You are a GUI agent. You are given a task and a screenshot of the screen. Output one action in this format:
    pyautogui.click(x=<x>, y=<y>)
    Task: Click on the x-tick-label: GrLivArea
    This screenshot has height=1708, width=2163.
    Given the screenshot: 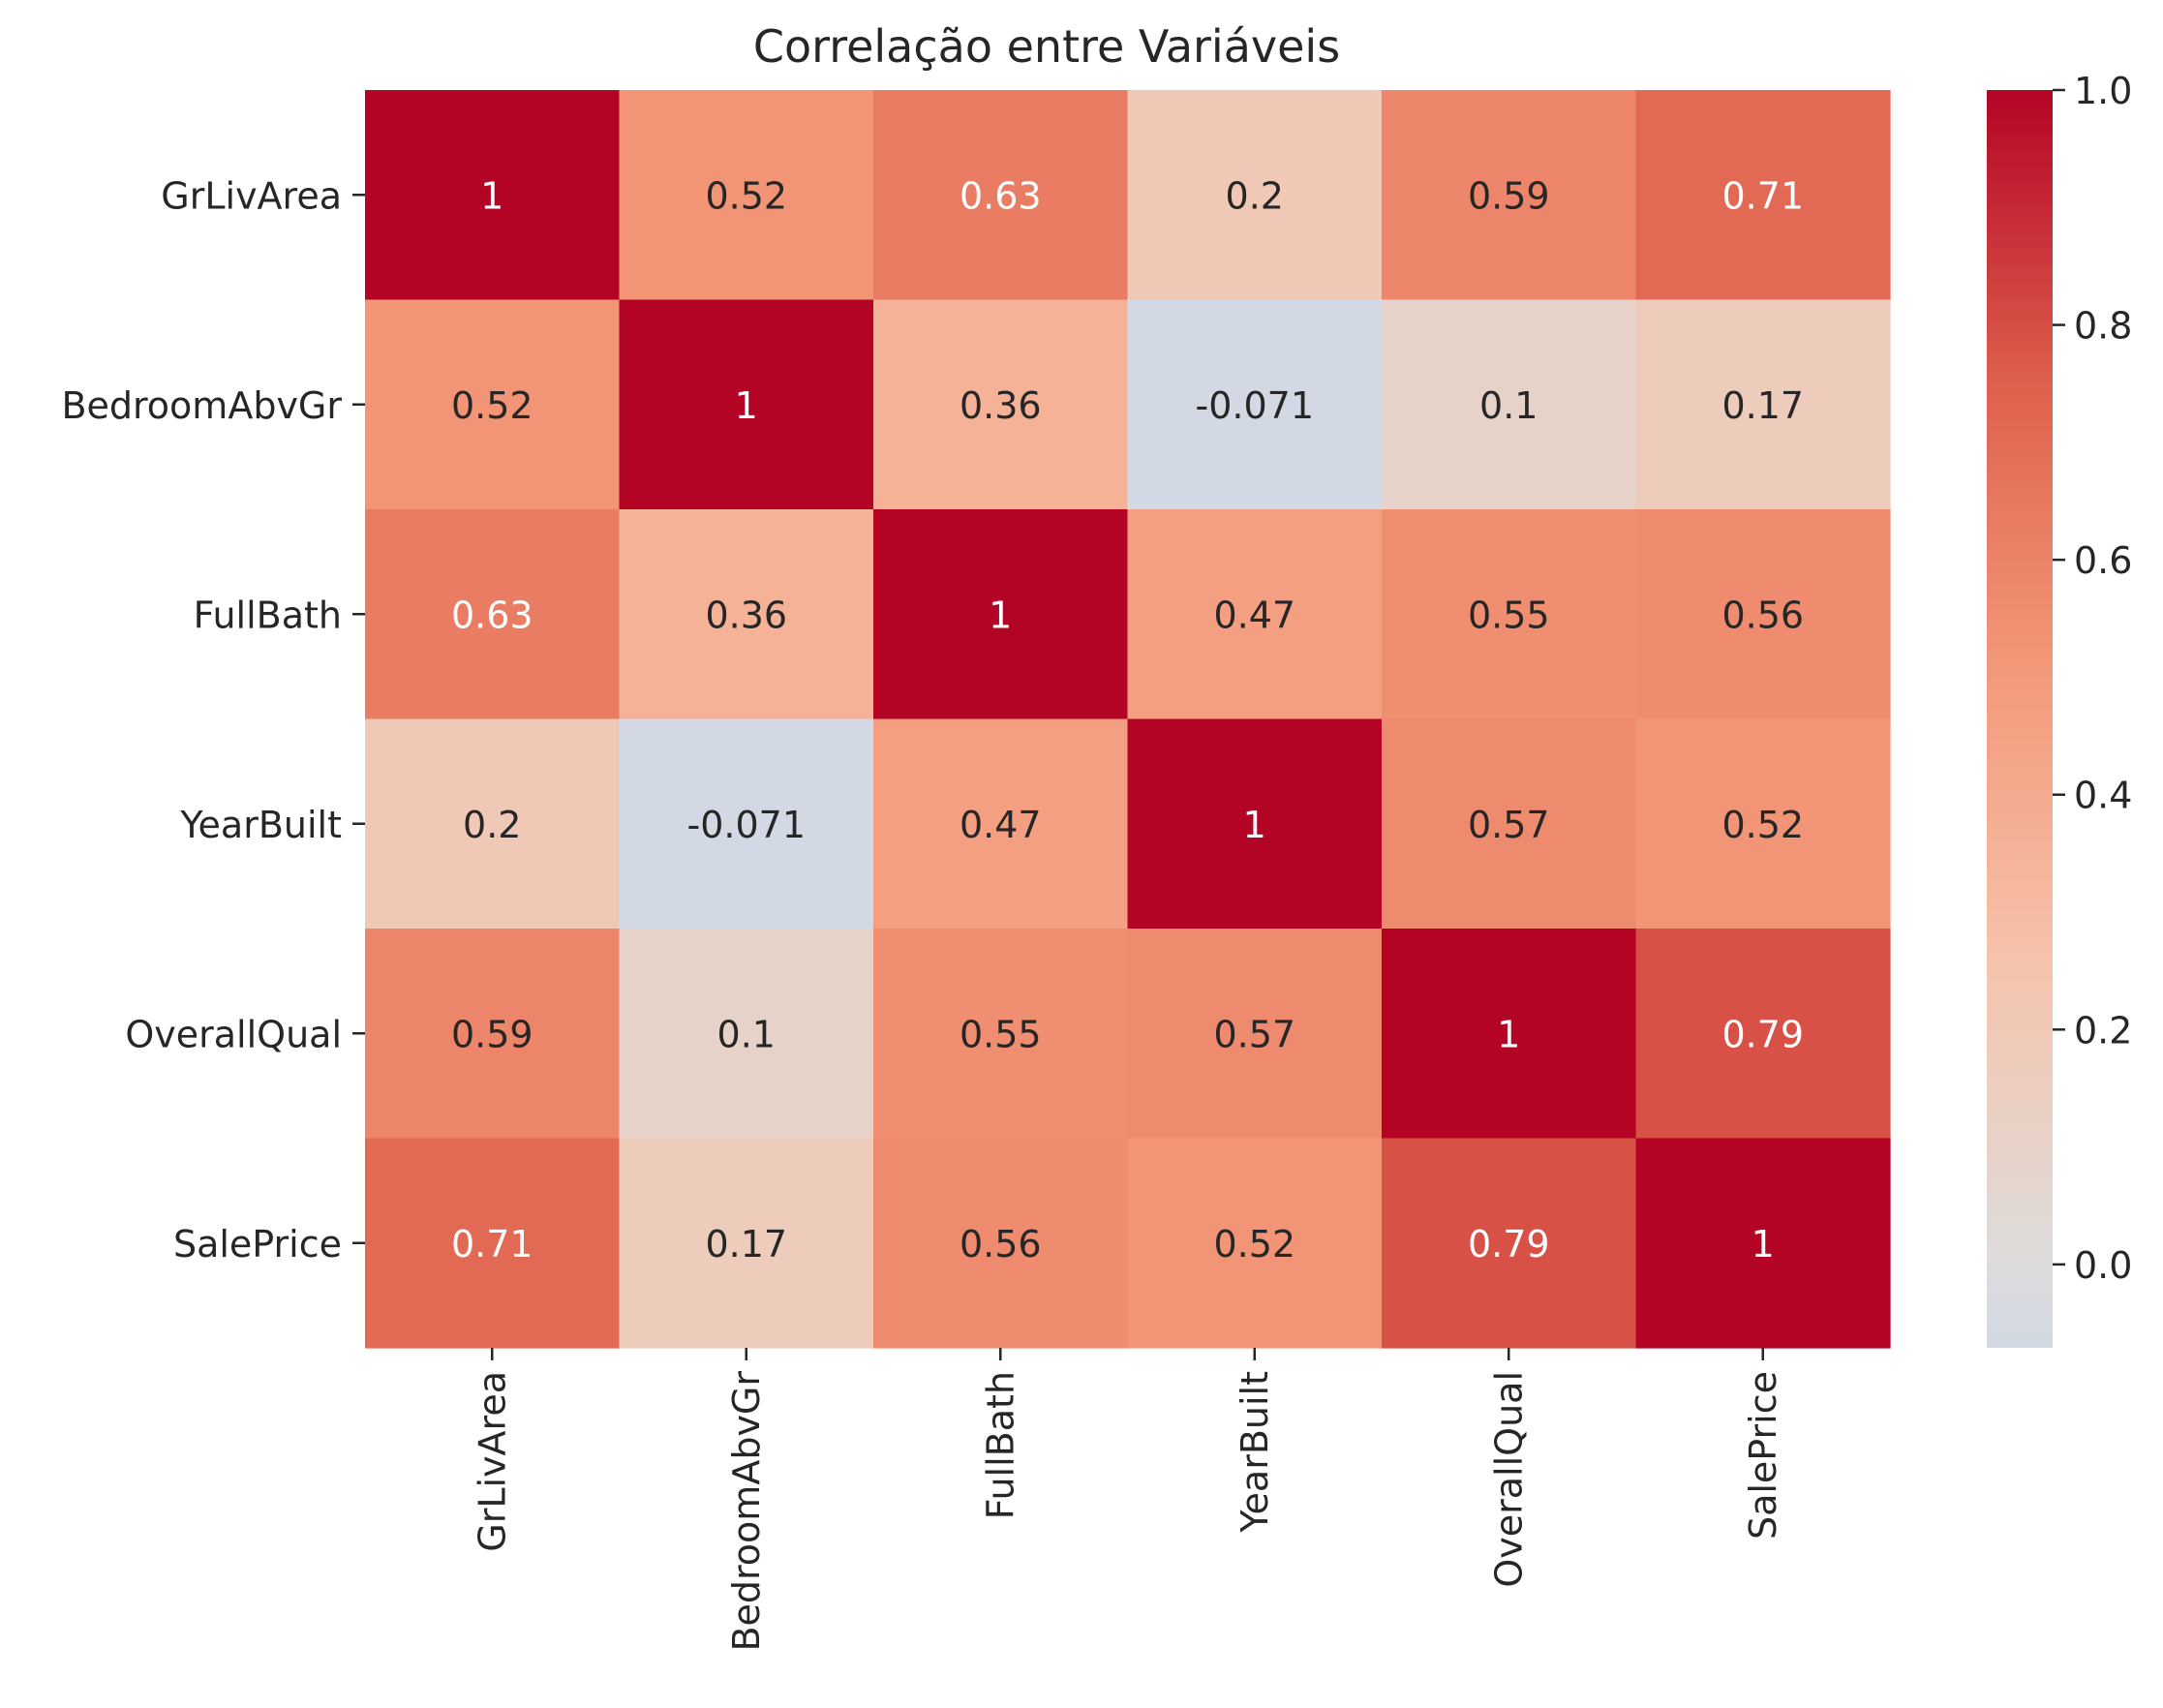 What is the action you would take?
    pyautogui.click(x=492, y=1461)
    